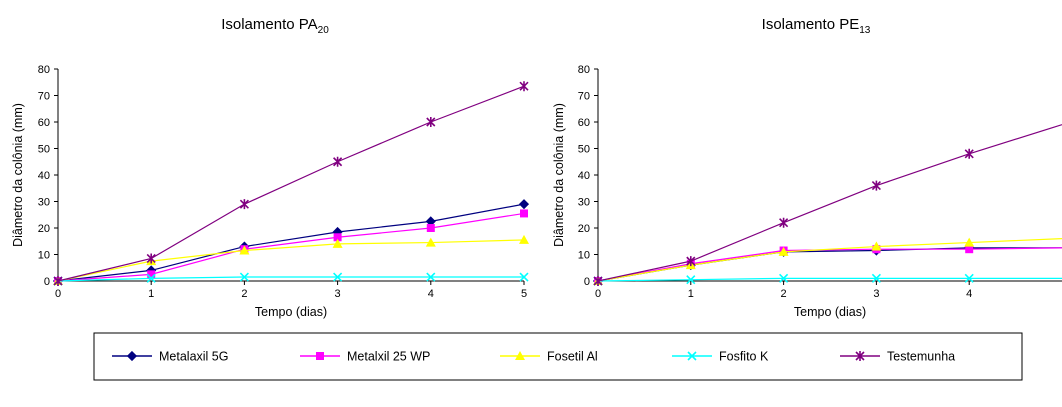  I want to click on x-tick-label: 5, so click(524, 294).